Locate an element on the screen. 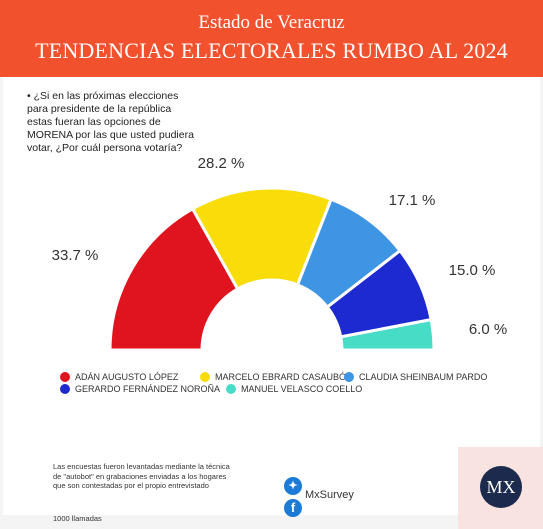 The width and height of the screenshot is (543, 529). legend-item-2: MARCELO EBRARD CASAUBÓN is located at coordinates (276, 377).